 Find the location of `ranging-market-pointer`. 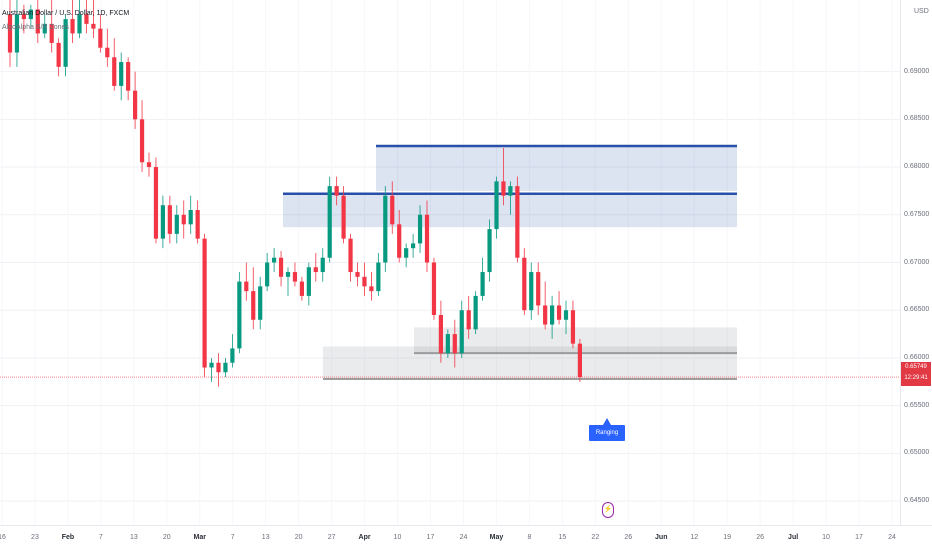

ranging-market-pointer is located at coordinates (607, 421).